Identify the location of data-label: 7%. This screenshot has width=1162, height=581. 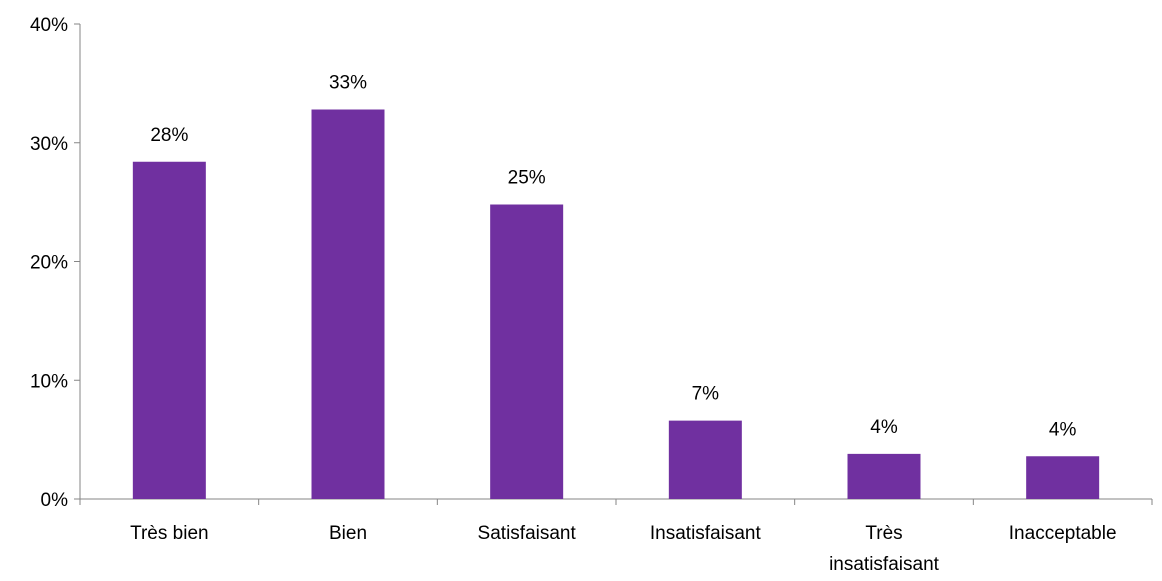
(706, 394).